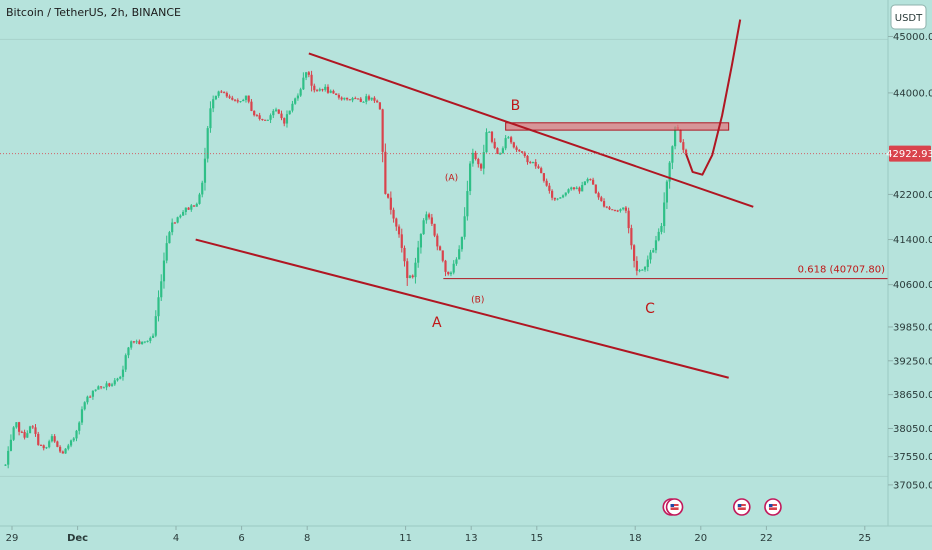 This screenshot has height=550, width=932. Describe the element at coordinates (912, 93) in the screenshot. I see `y-tick-label: 44000.00` at that location.